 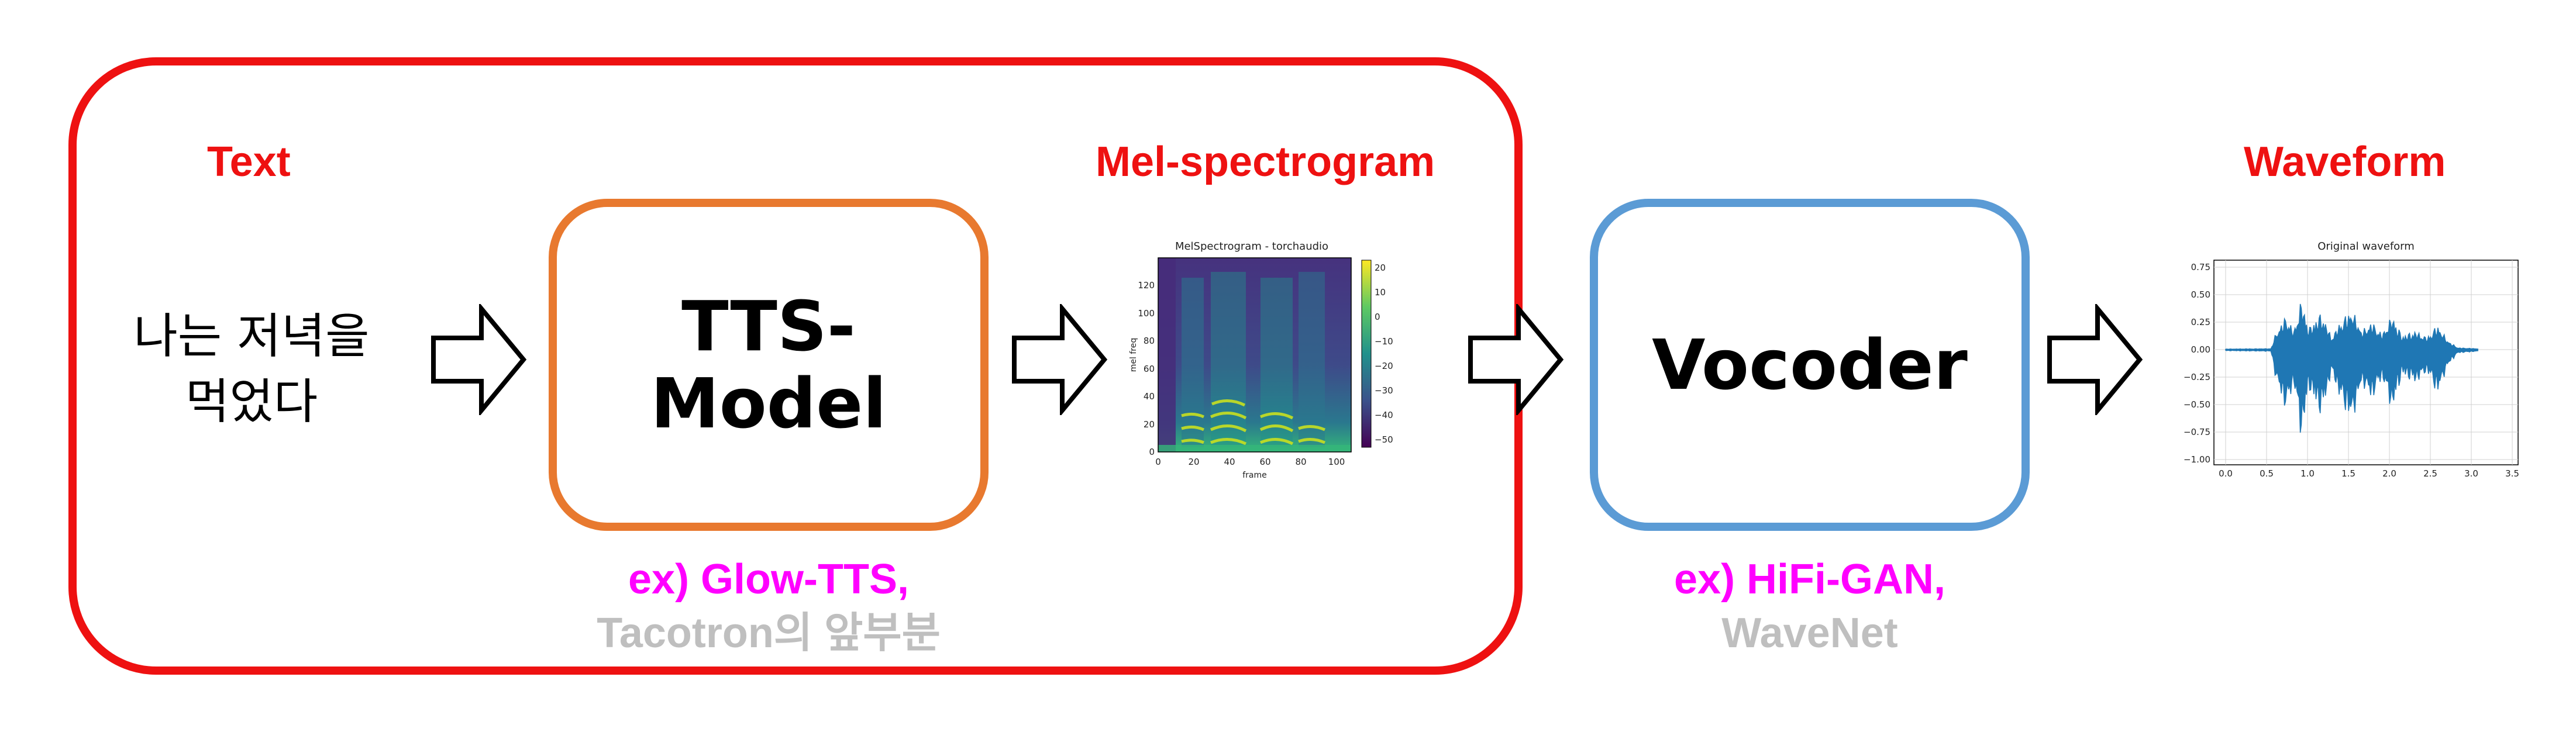 I want to click on svg-text: −0.25, so click(x=2197, y=377).